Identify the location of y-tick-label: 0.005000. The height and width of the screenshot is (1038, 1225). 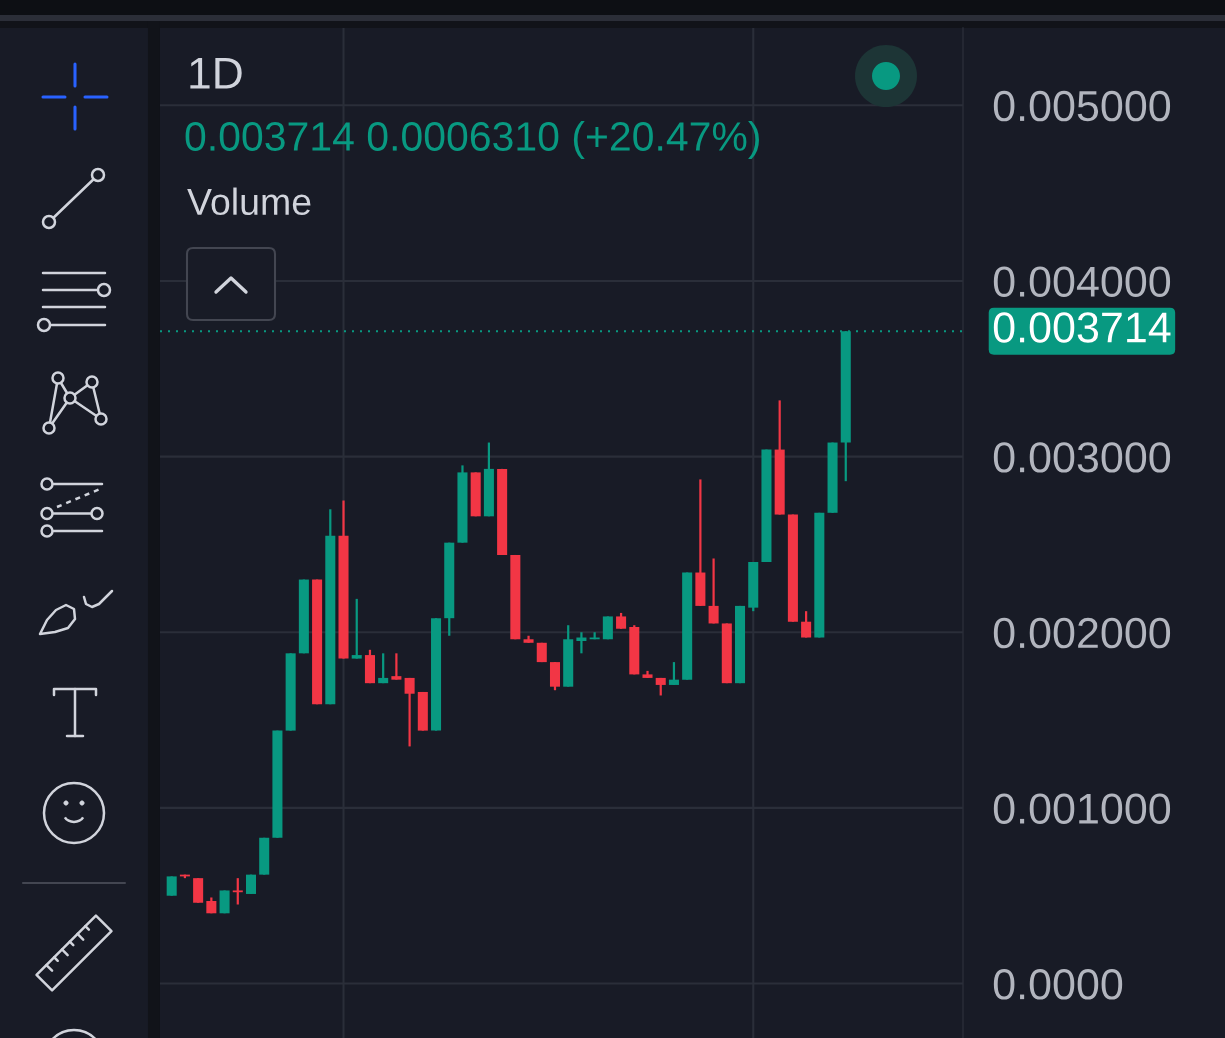
(1082, 106).